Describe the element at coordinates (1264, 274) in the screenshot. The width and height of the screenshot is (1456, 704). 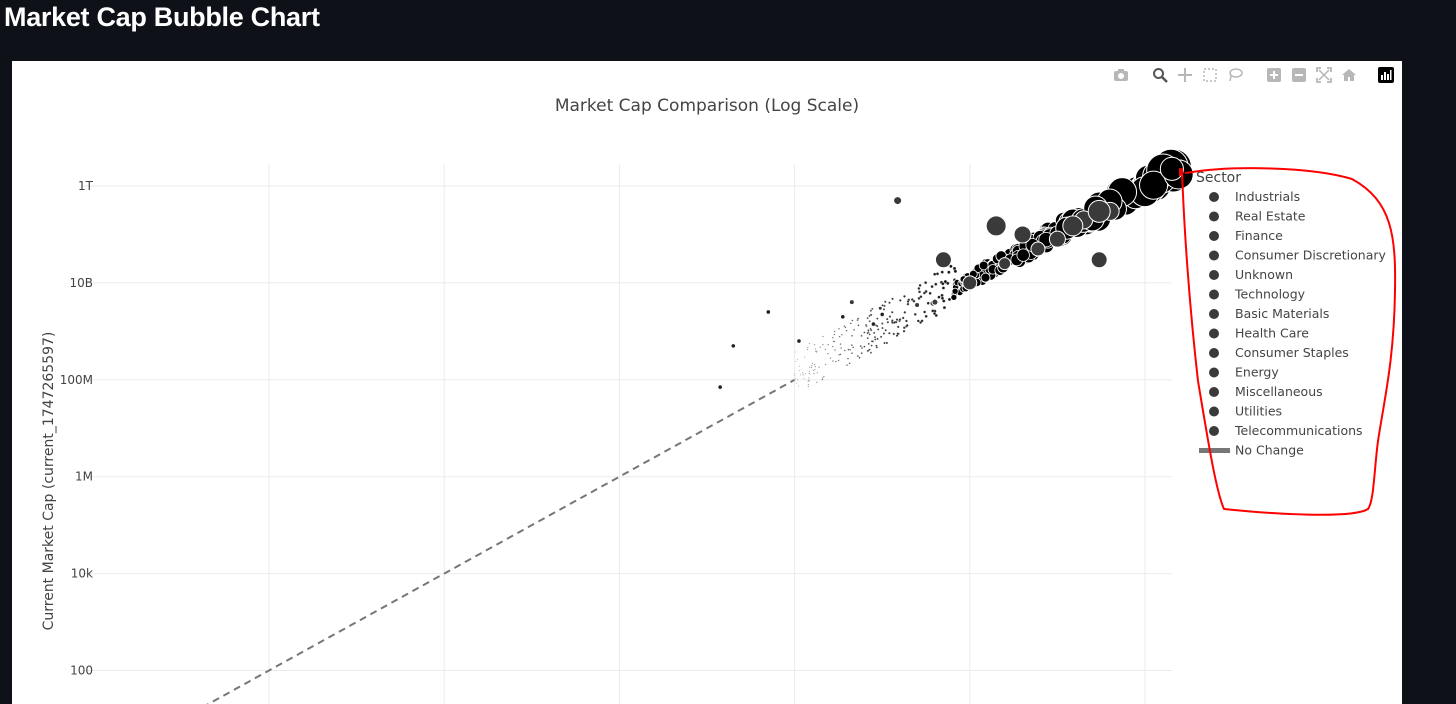
I see `legend-entry-label: Unknown` at that location.